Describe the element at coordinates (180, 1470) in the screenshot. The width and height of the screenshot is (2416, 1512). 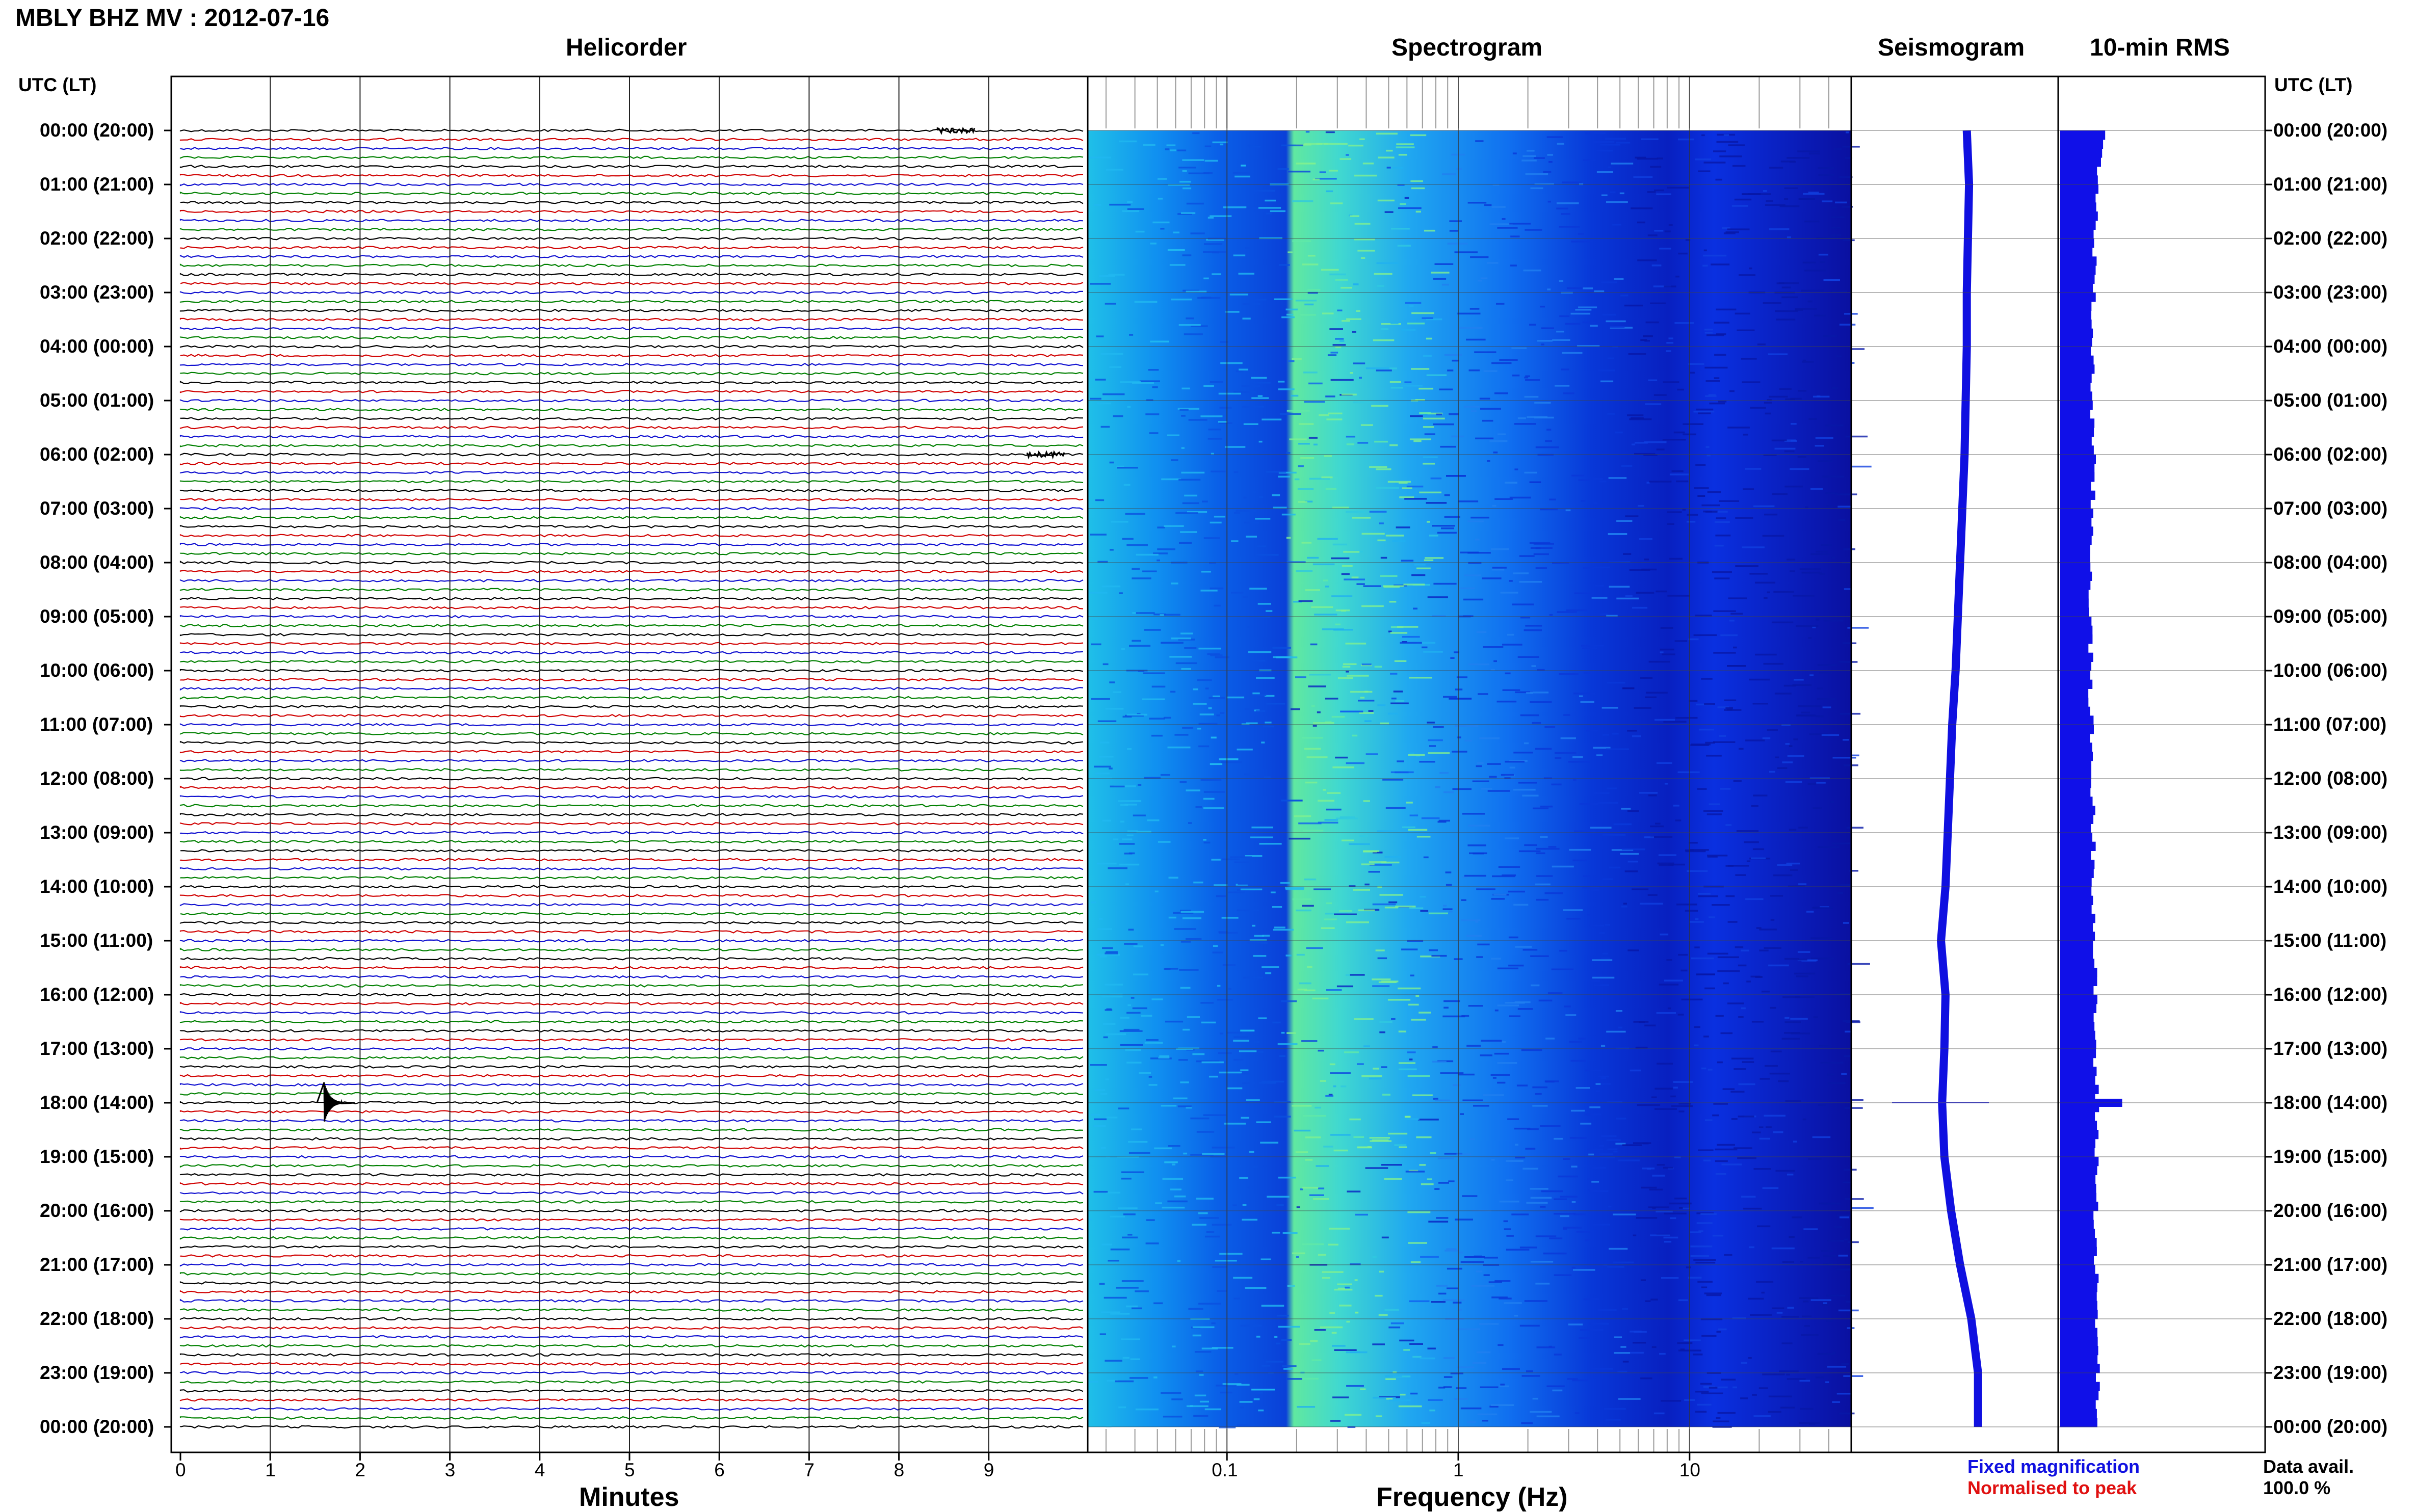
I see `minute-tick-label: 0` at that location.